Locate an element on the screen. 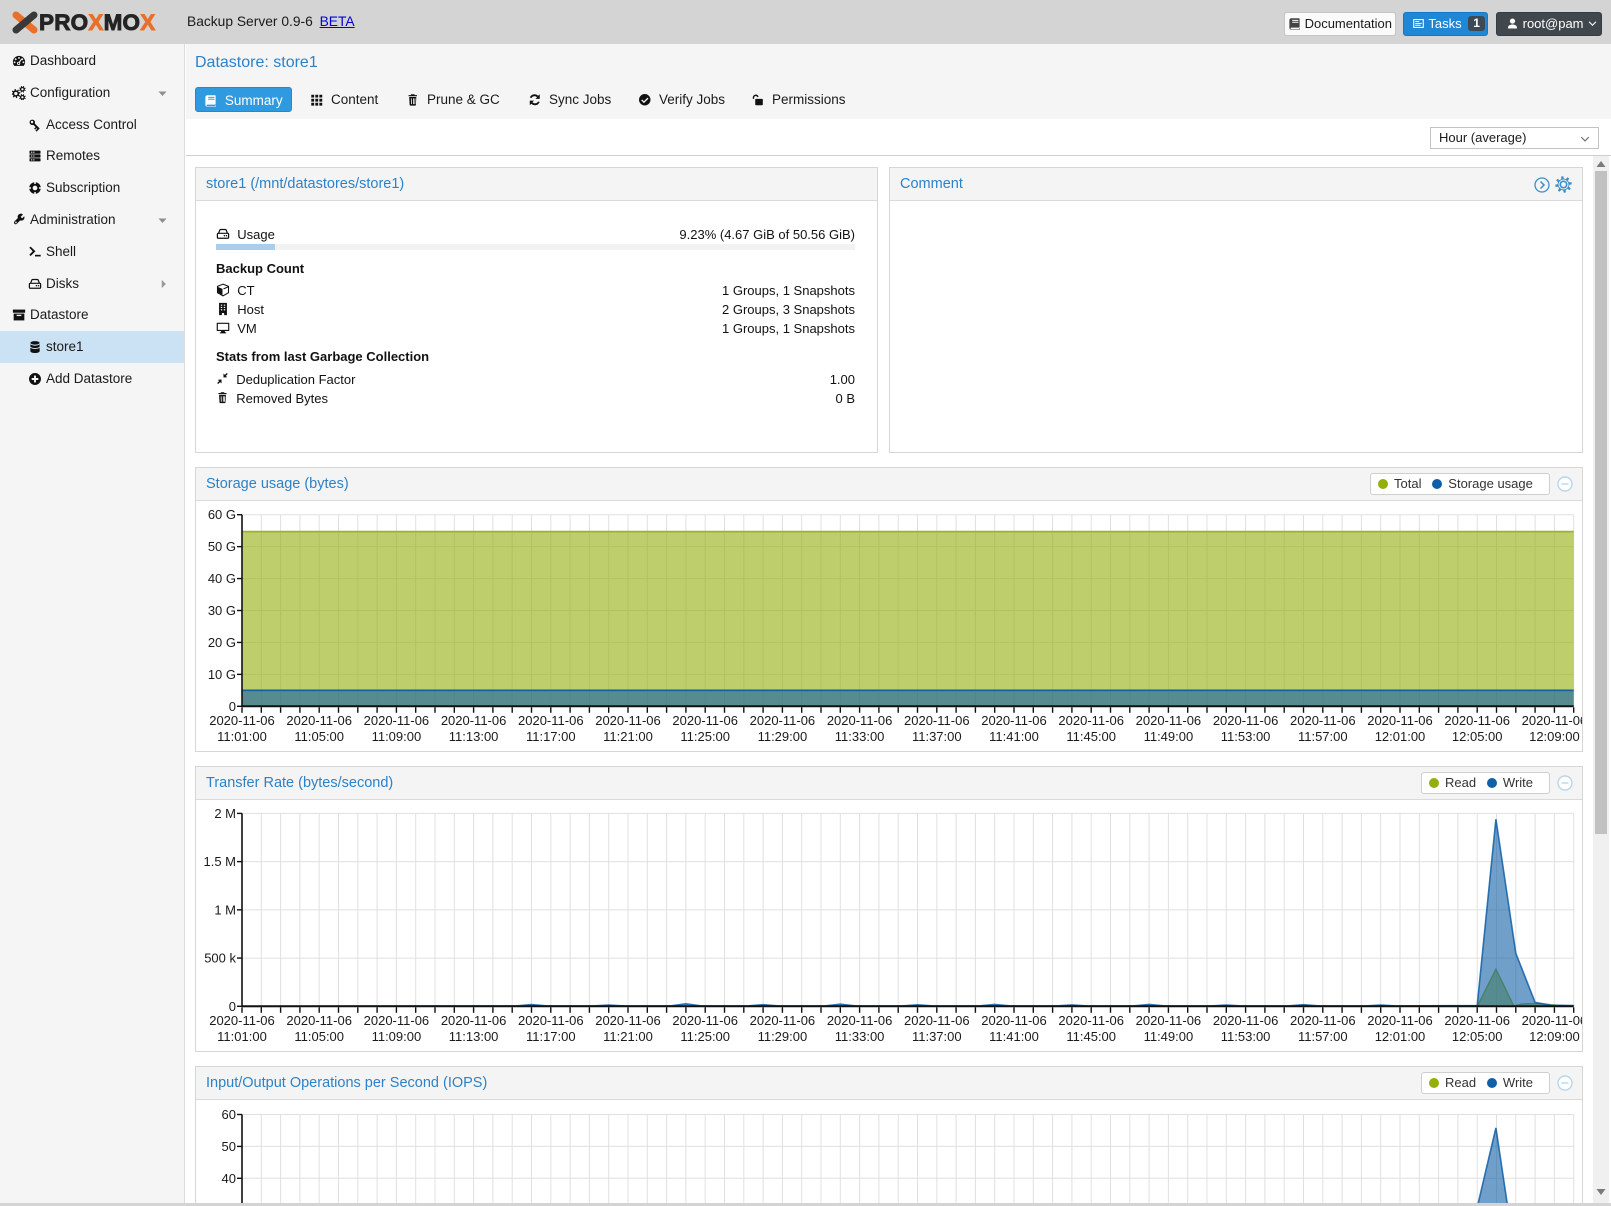 The width and height of the screenshot is (1611, 1206). svg-text: 50 G is located at coordinates (222, 546).